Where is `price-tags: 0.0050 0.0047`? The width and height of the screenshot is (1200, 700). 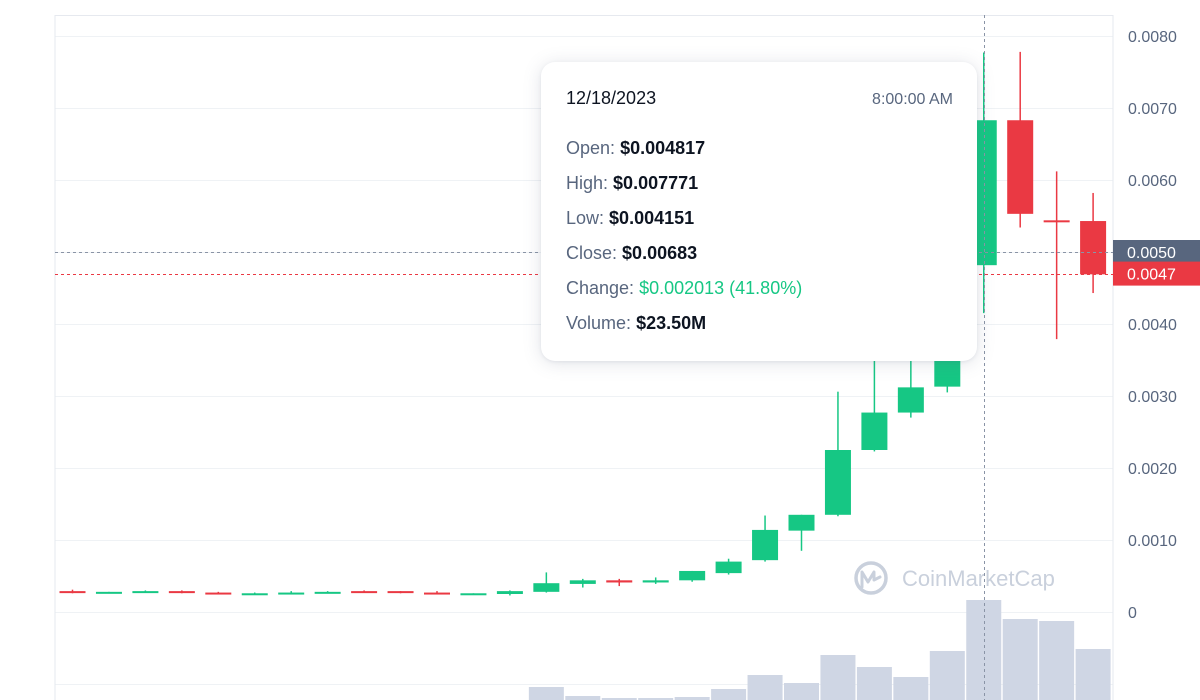
price-tags: 0.0050 0.0047 is located at coordinates (1156, 263).